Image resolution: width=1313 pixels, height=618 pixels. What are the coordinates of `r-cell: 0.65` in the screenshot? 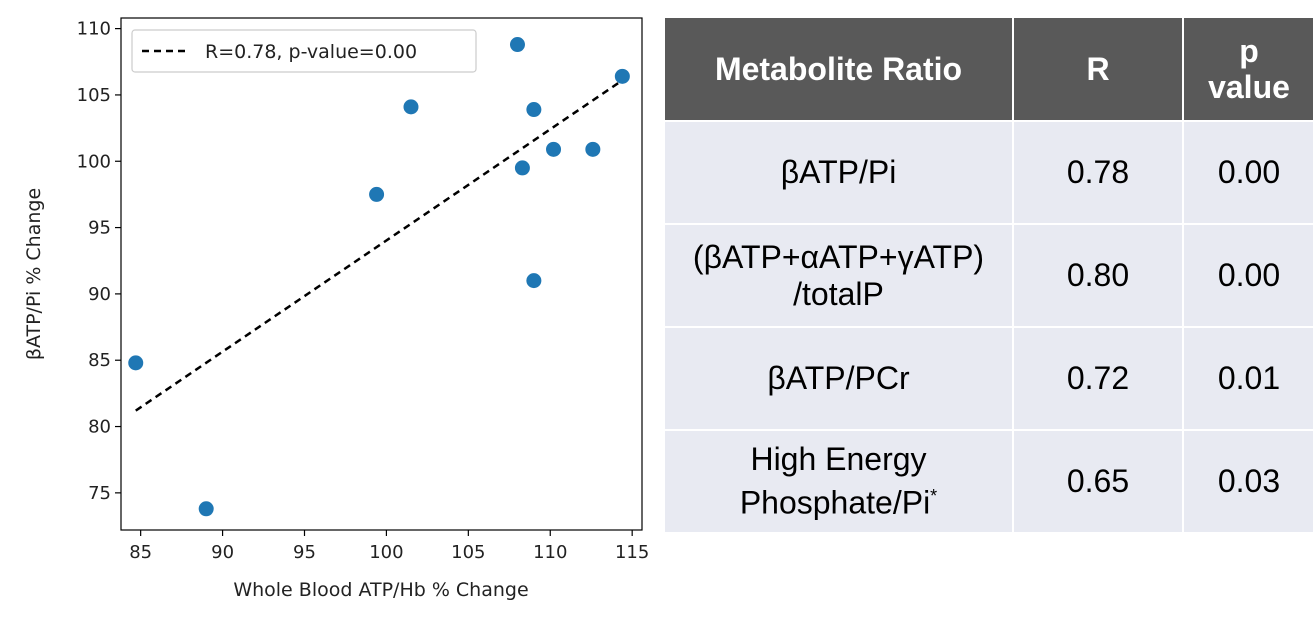 It's located at (1098, 480).